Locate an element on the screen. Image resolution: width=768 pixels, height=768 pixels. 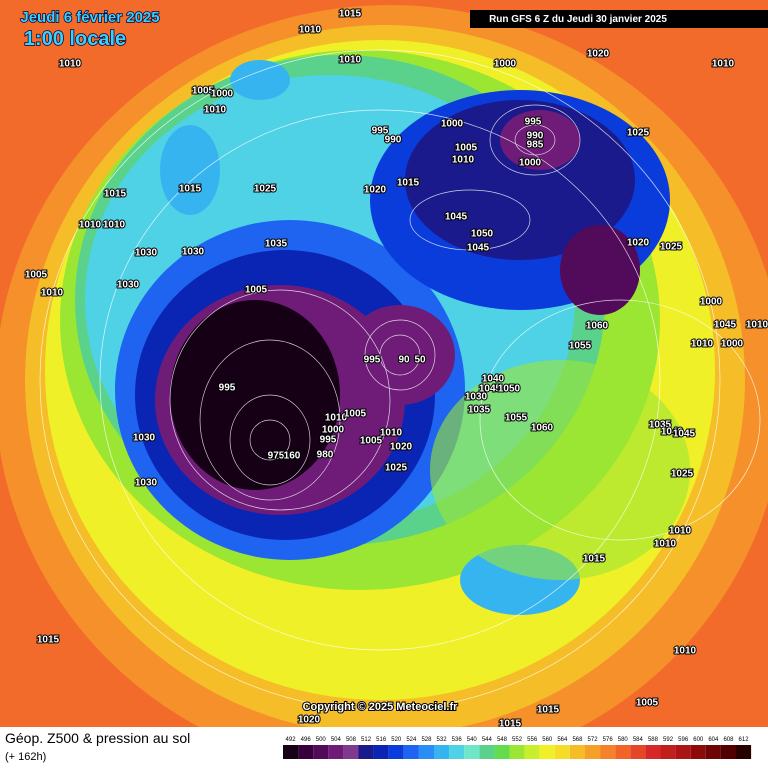
scale-label: 548 is located at coordinates (502, 740).